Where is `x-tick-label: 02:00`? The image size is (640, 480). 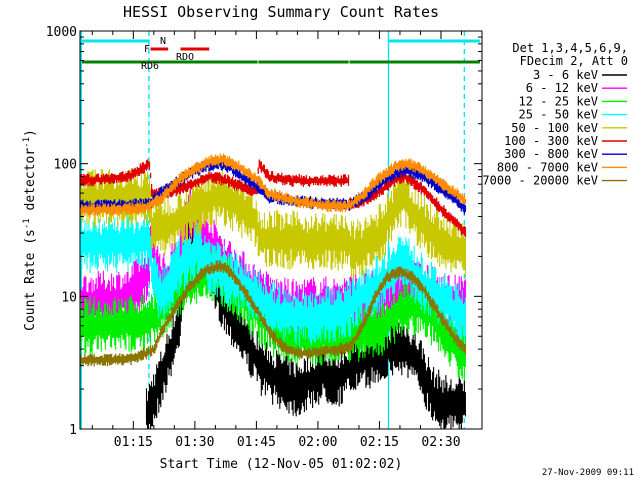 x-tick-label: 02:00 is located at coordinates (317, 442).